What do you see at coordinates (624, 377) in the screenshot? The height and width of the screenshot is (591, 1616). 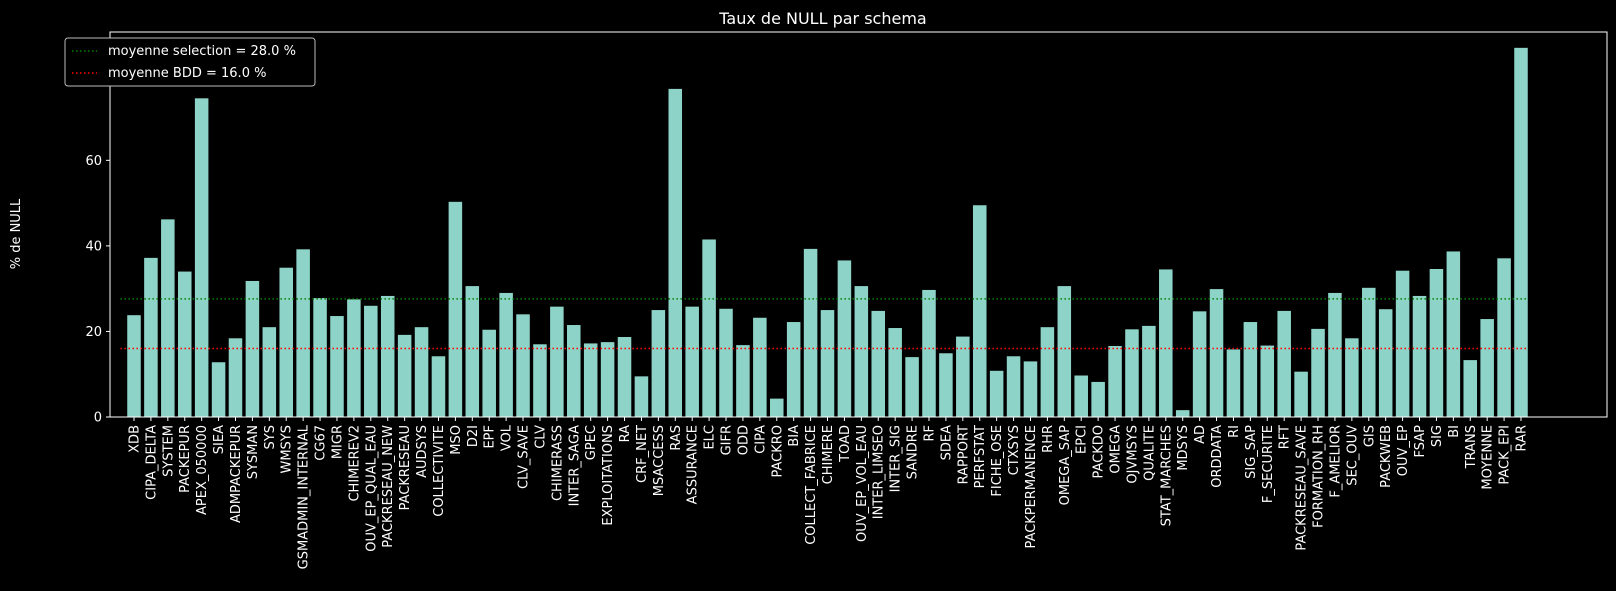 I see `bar-ra` at bounding box center [624, 377].